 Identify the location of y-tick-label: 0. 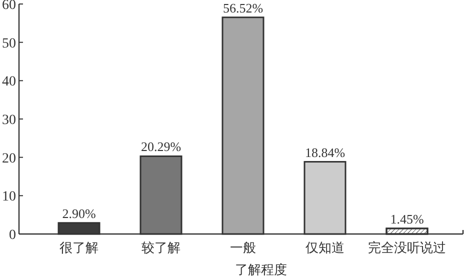
(12, 235).